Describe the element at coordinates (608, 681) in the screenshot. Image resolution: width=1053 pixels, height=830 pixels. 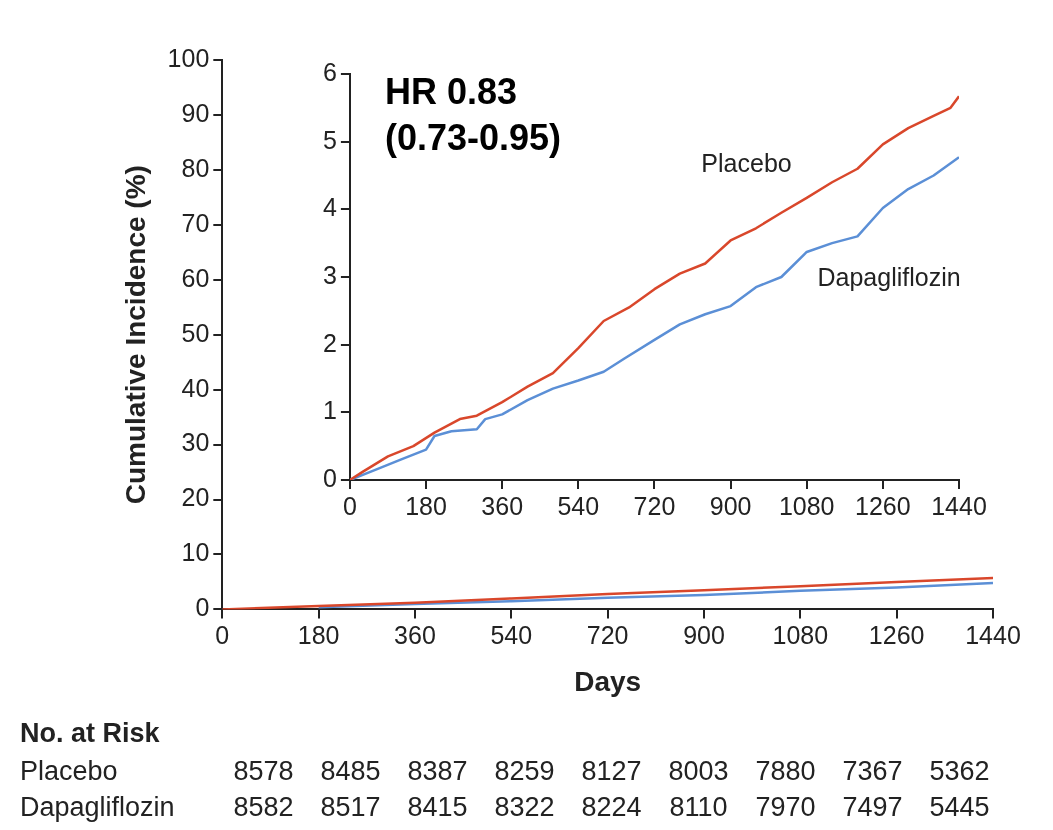
I see `x-axis-title: Days` at that location.